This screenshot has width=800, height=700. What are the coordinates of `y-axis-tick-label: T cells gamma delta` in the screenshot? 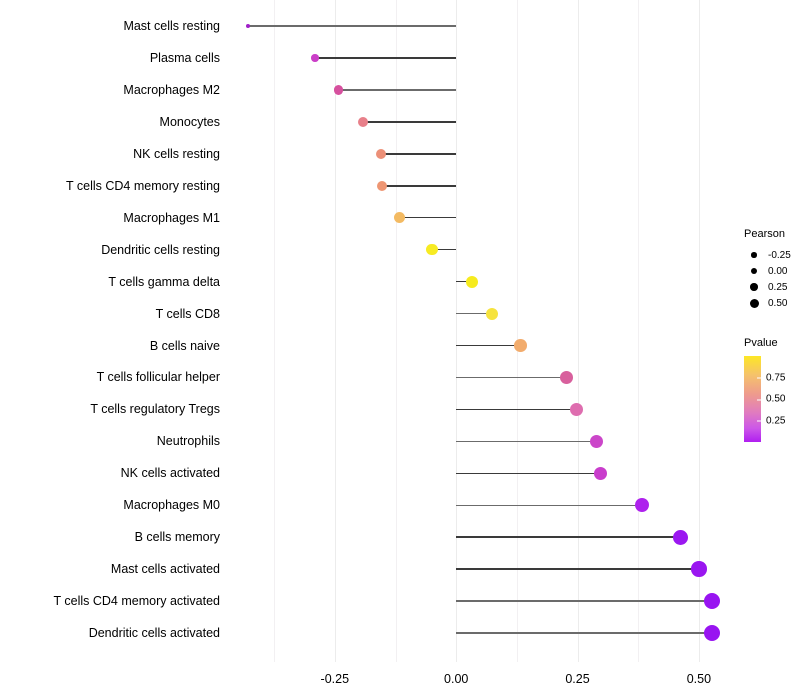 It's located at (164, 281).